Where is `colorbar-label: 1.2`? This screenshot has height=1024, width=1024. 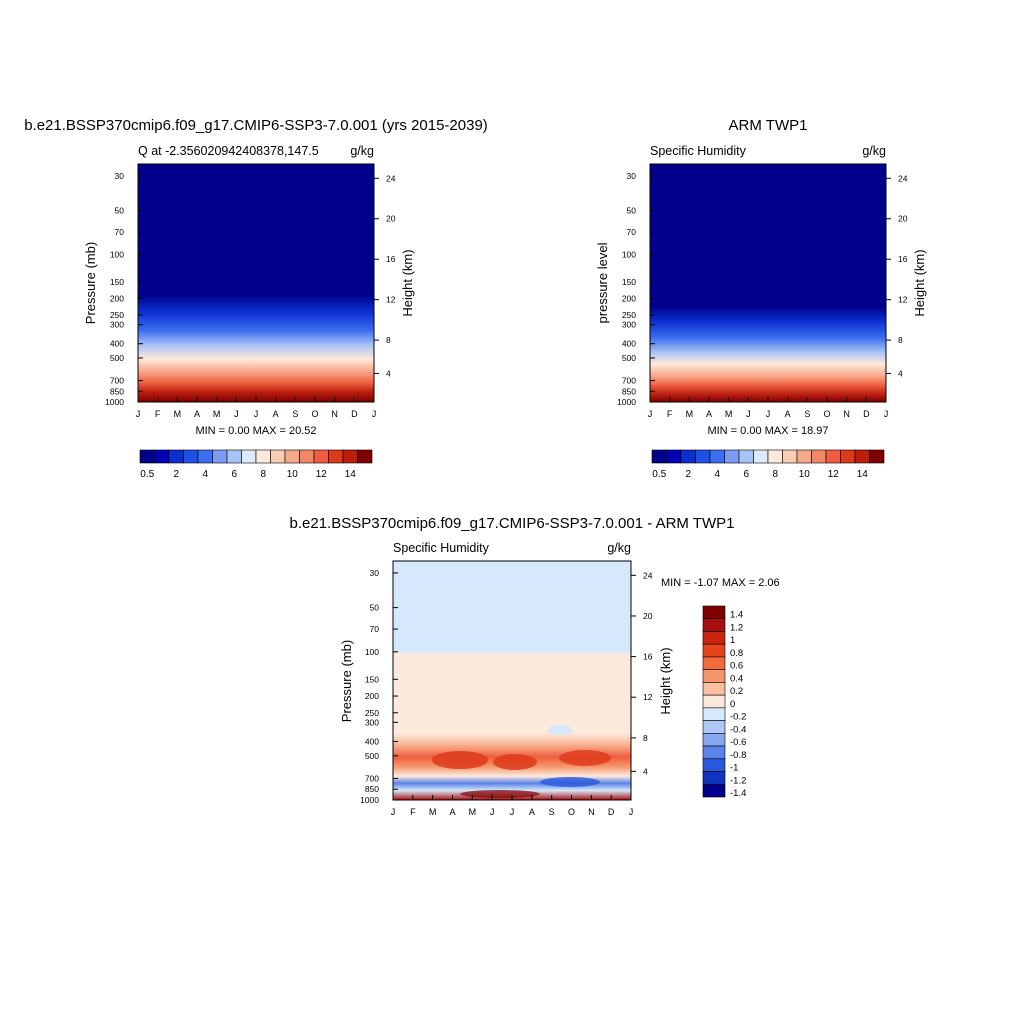 colorbar-label: 1.2 is located at coordinates (736, 627).